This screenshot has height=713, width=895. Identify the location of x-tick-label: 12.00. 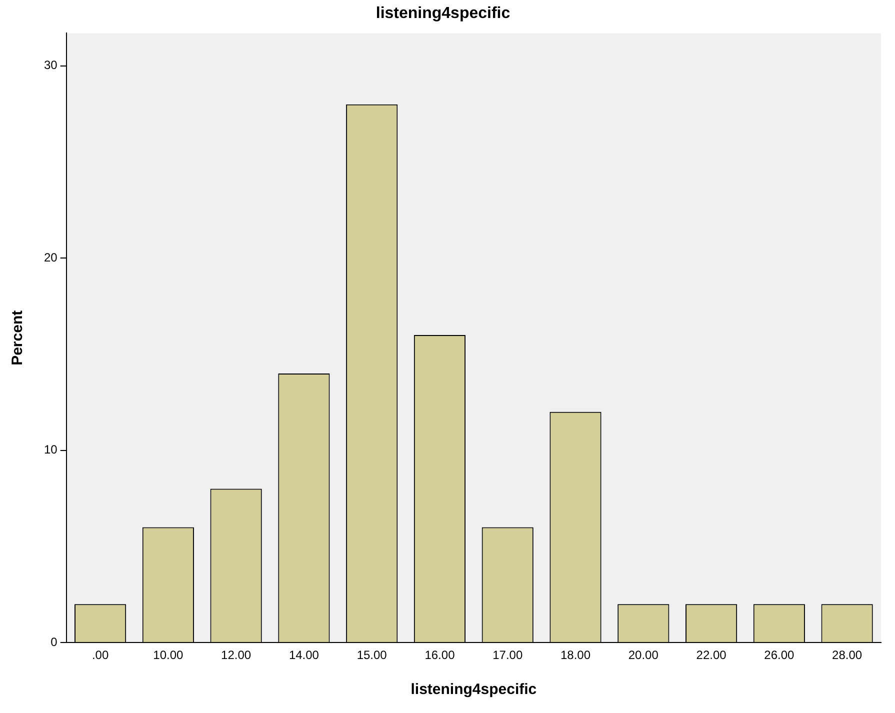
(236, 655).